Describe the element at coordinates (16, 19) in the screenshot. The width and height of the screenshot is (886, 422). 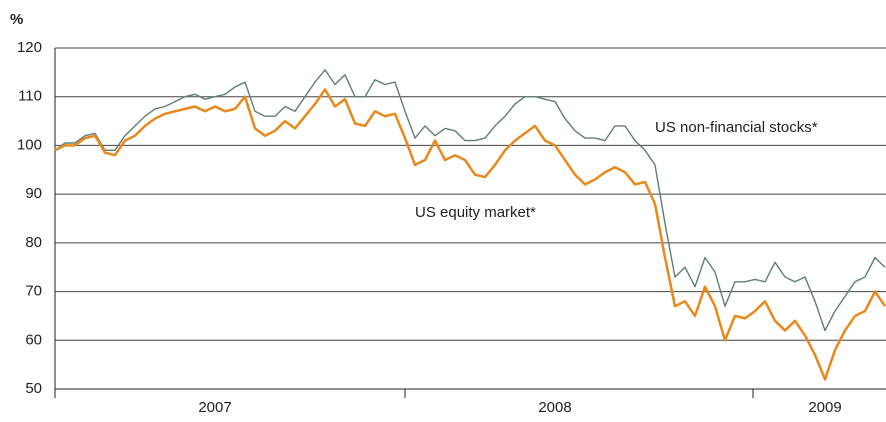
I see `y-axis-label: %` at that location.